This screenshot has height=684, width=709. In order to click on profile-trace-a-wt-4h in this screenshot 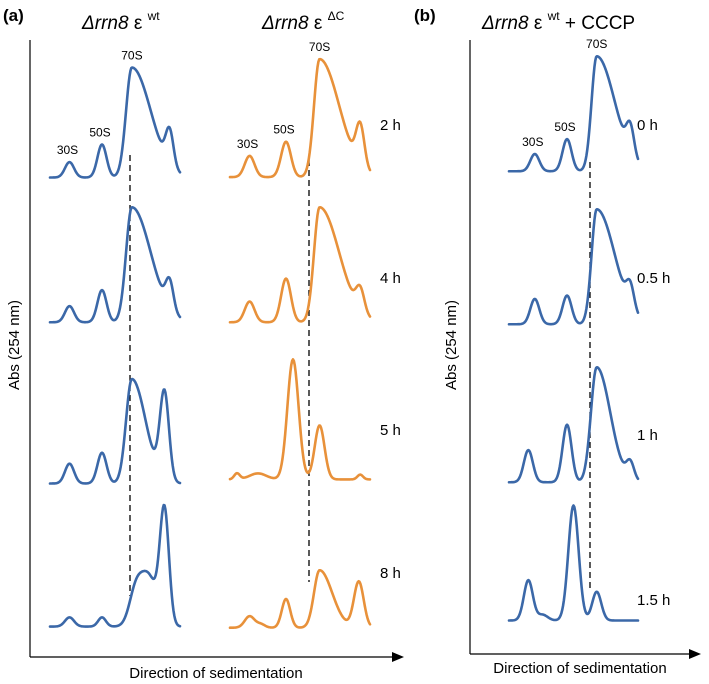, I will do `click(115, 264)`.